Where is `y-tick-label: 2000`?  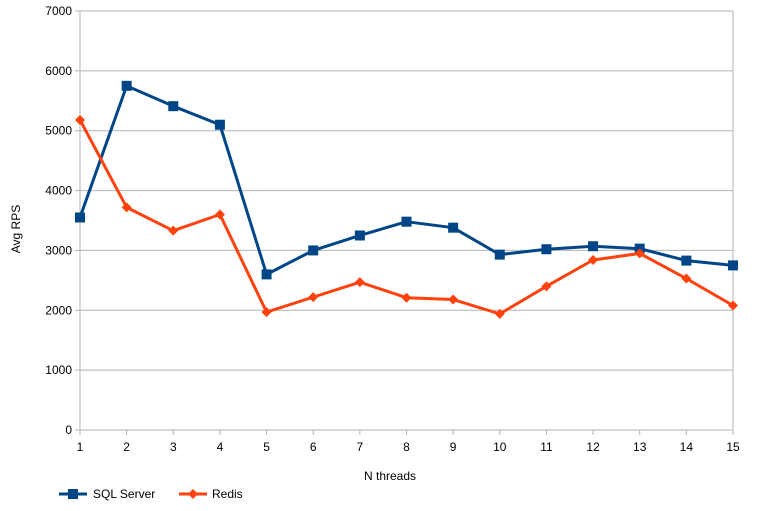 y-tick-label: 2000 is located at coordinates (58, 310).